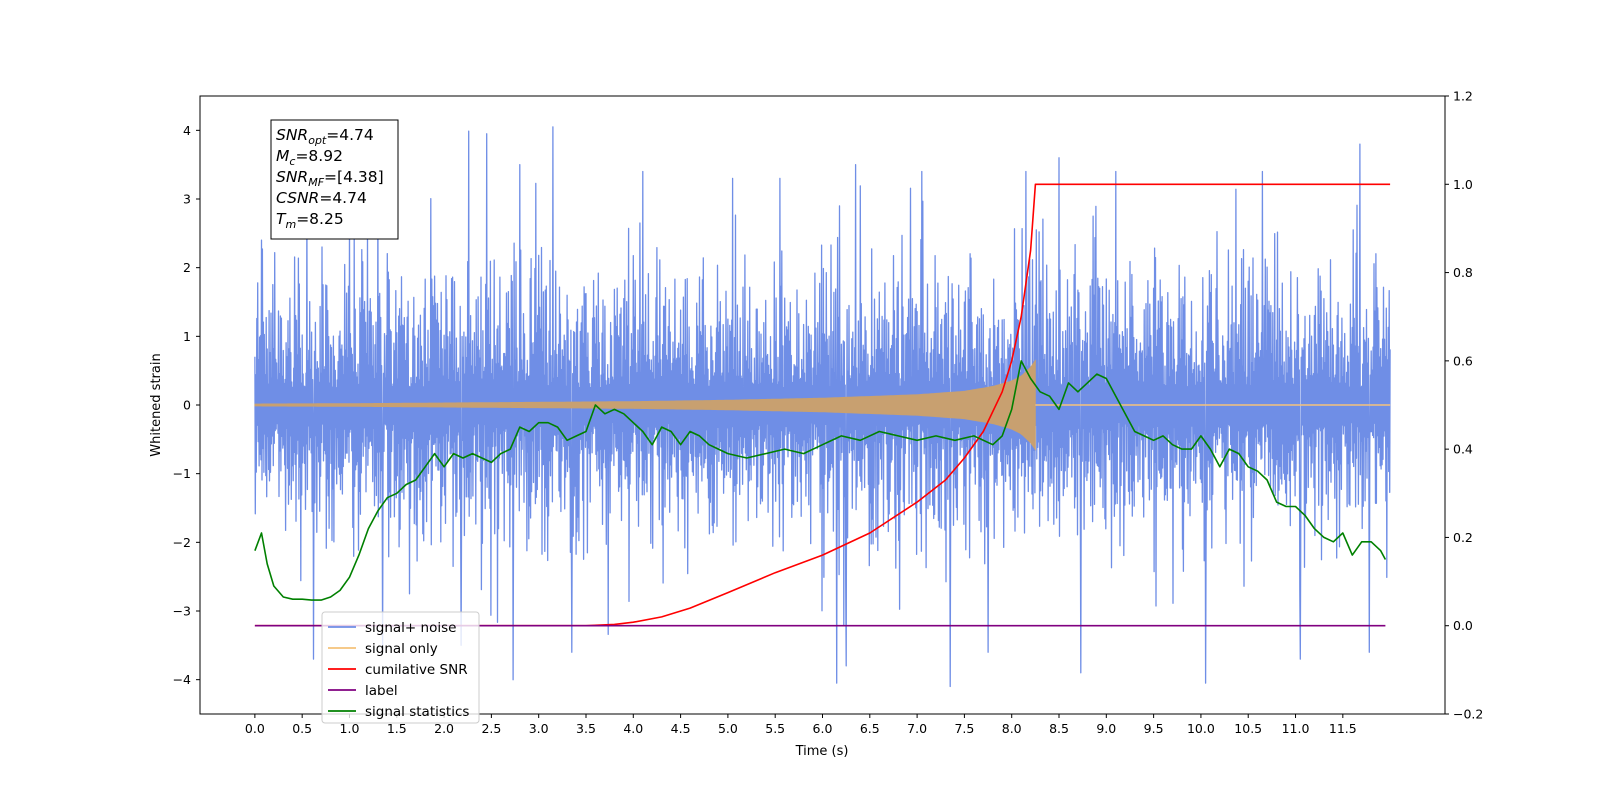 This screenshot has height=800, width=1600. What do you see at coordinates (417, 712) in the screenshot?
I see `legend-label: signal statistics` at bounding box center [417, 712].